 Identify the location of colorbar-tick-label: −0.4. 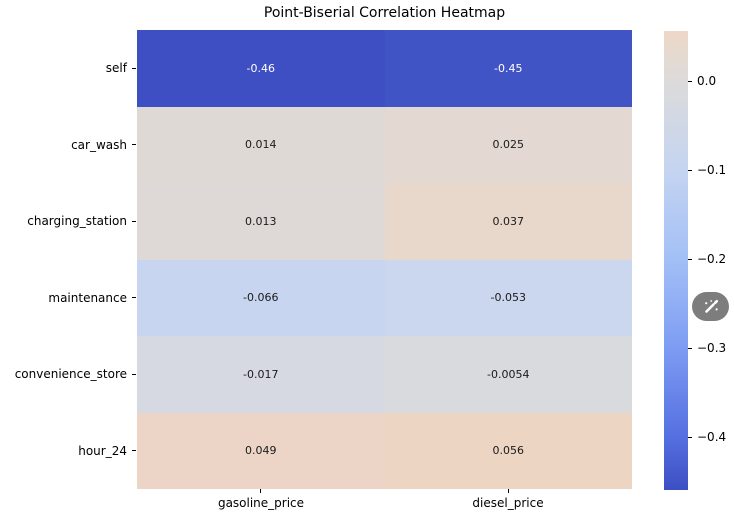
(712, 437).